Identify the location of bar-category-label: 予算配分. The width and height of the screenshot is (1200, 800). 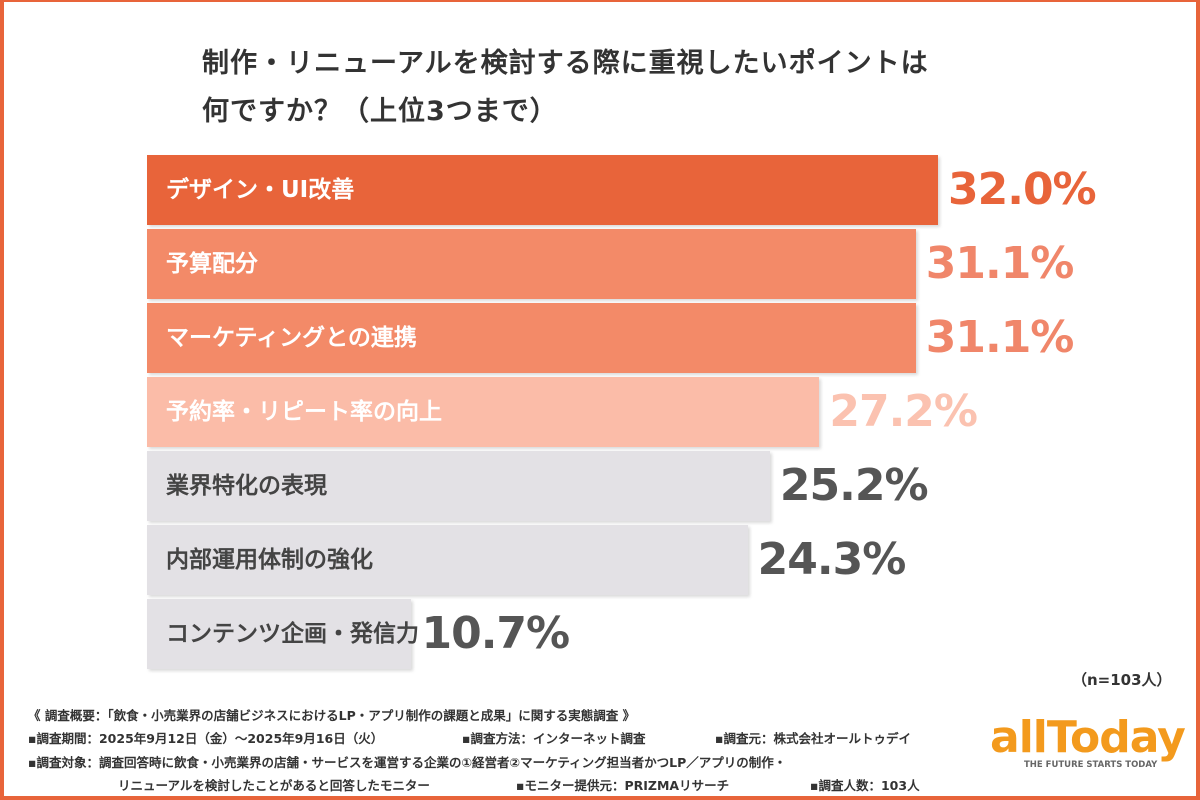
(212, 264).